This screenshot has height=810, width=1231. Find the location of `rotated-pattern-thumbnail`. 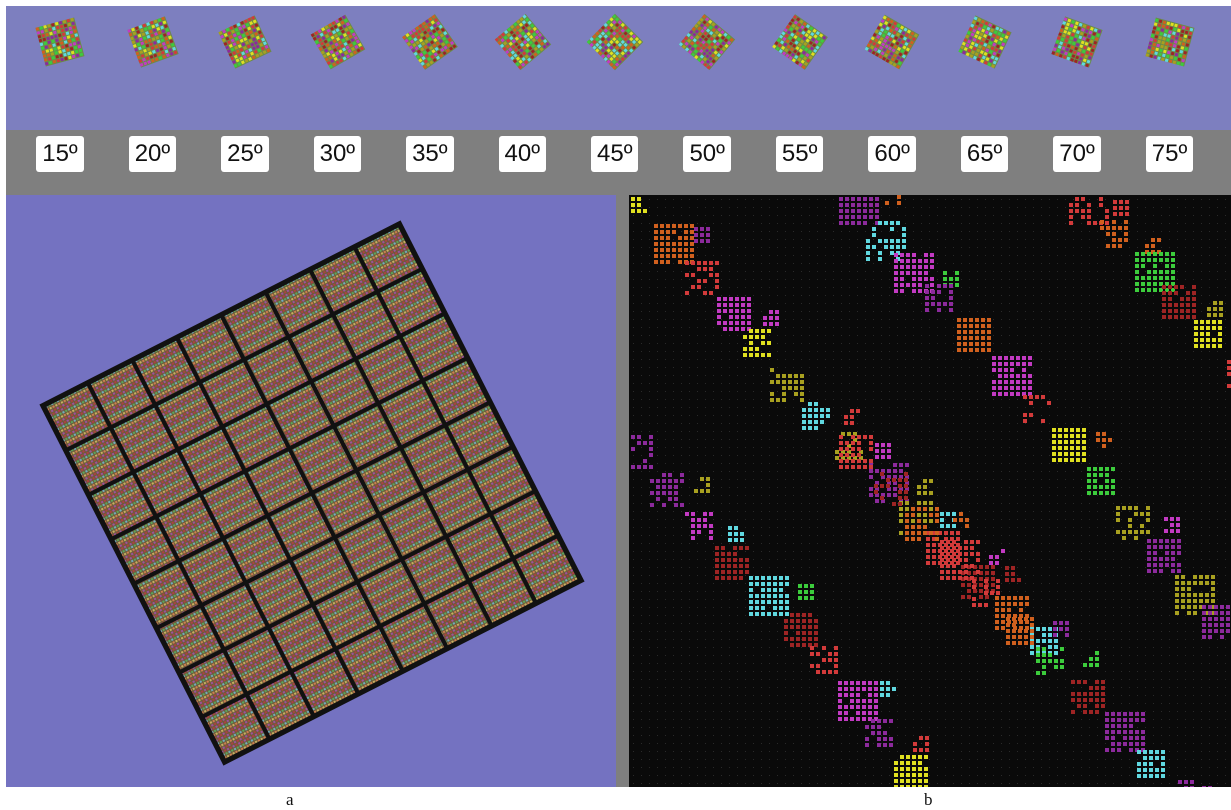

rotated-pattern-thumbnail is located at coordinates (800, 42).